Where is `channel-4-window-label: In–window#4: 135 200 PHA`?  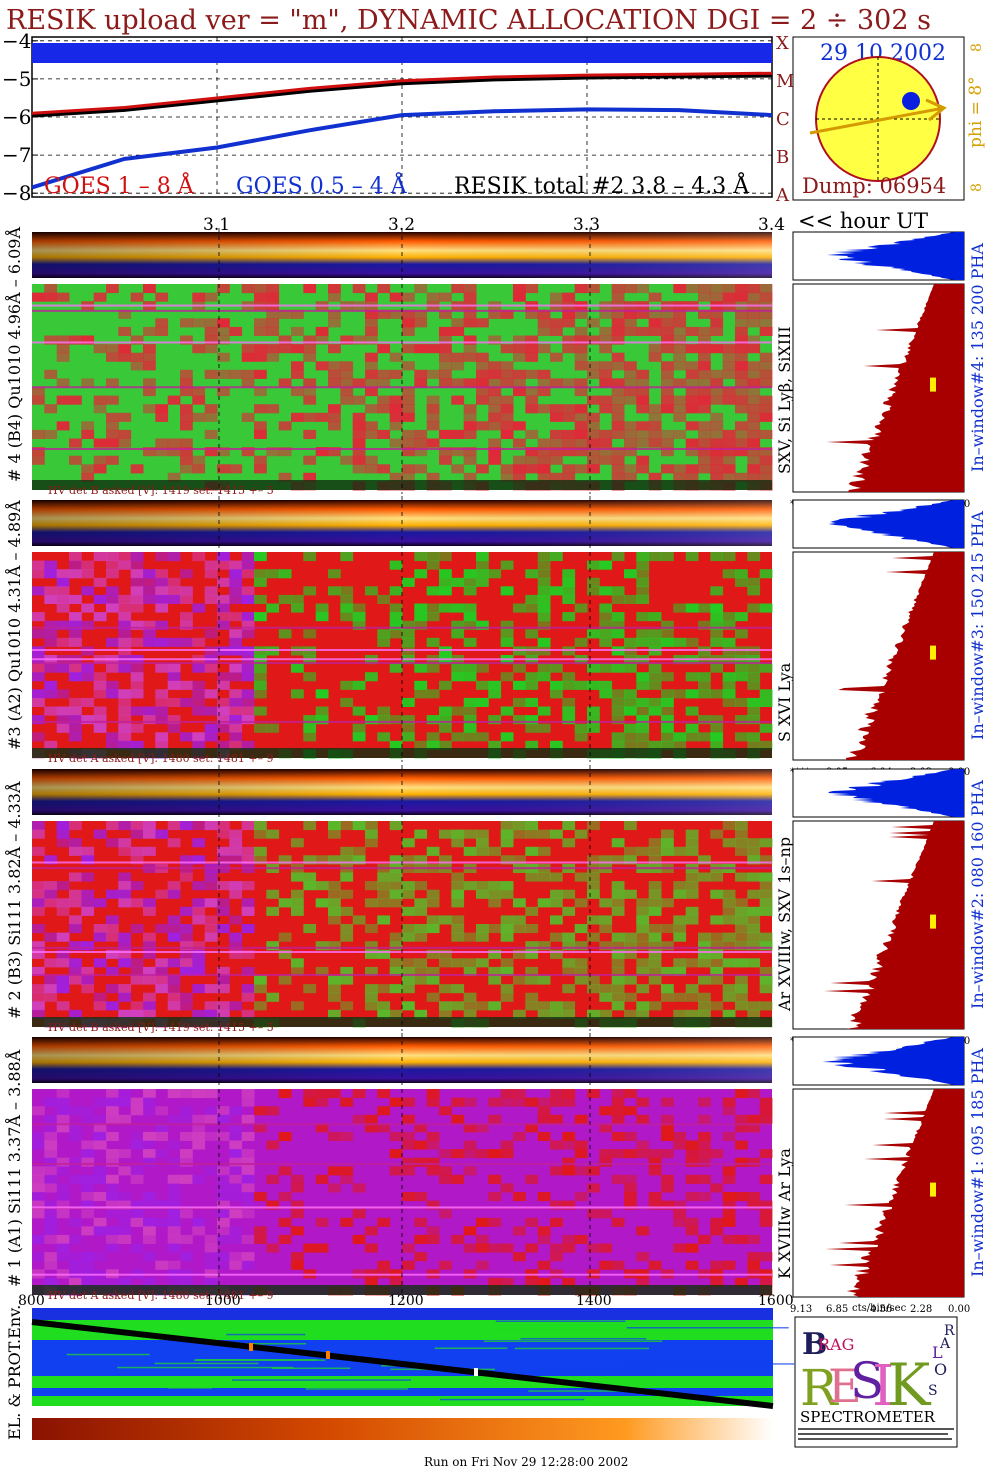 channel-4-window-label: In–window#4: 135 200 PHA is located at coordinates (977, 357).